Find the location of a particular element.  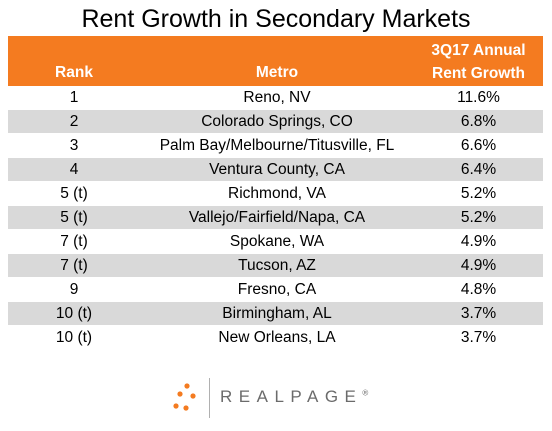

metro-cell: Tucson, AZ is located at coordinates (277, 265).